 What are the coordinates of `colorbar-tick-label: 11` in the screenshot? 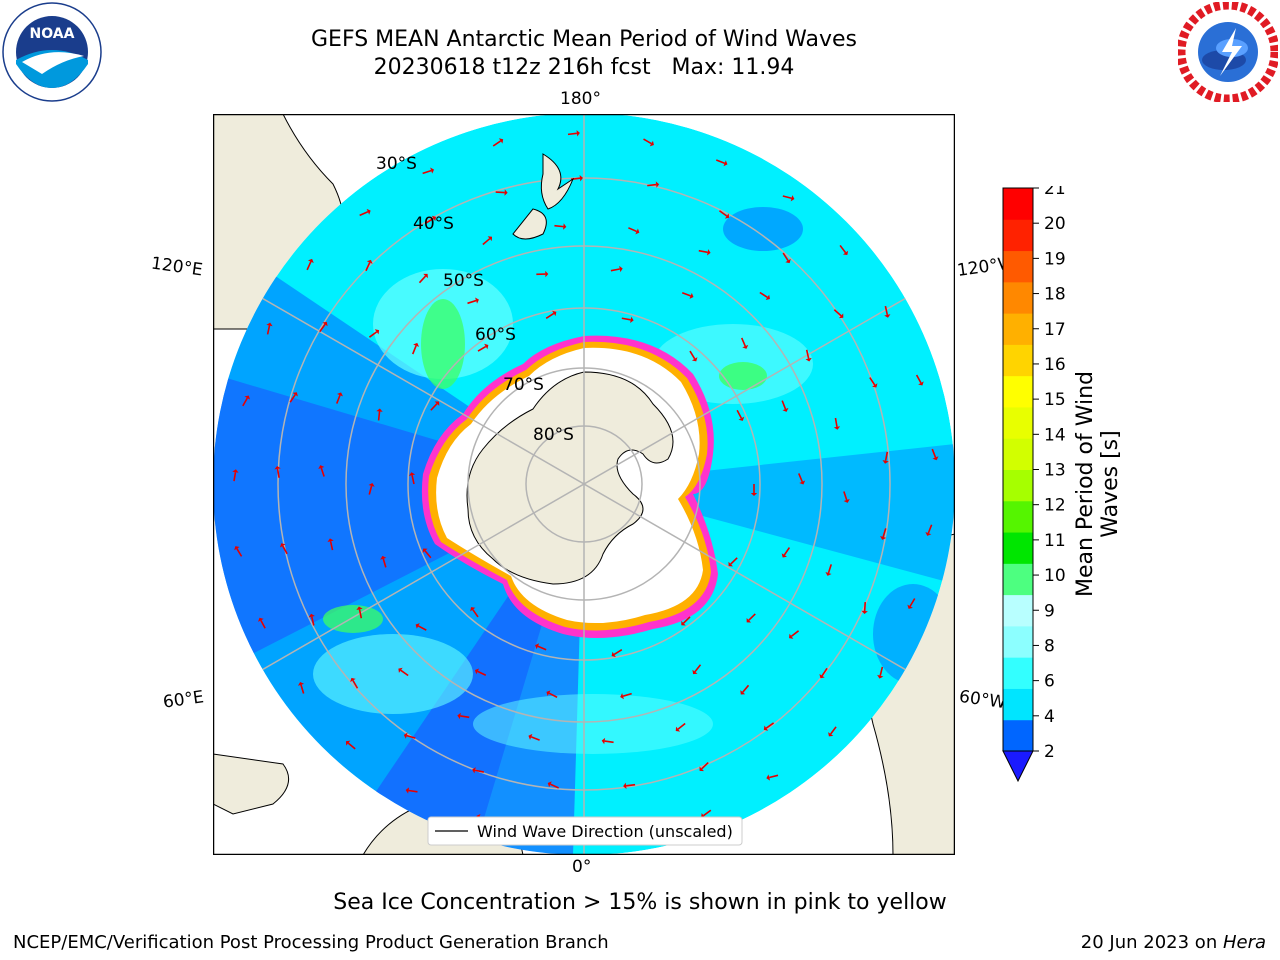 It's located at (1055, 541).